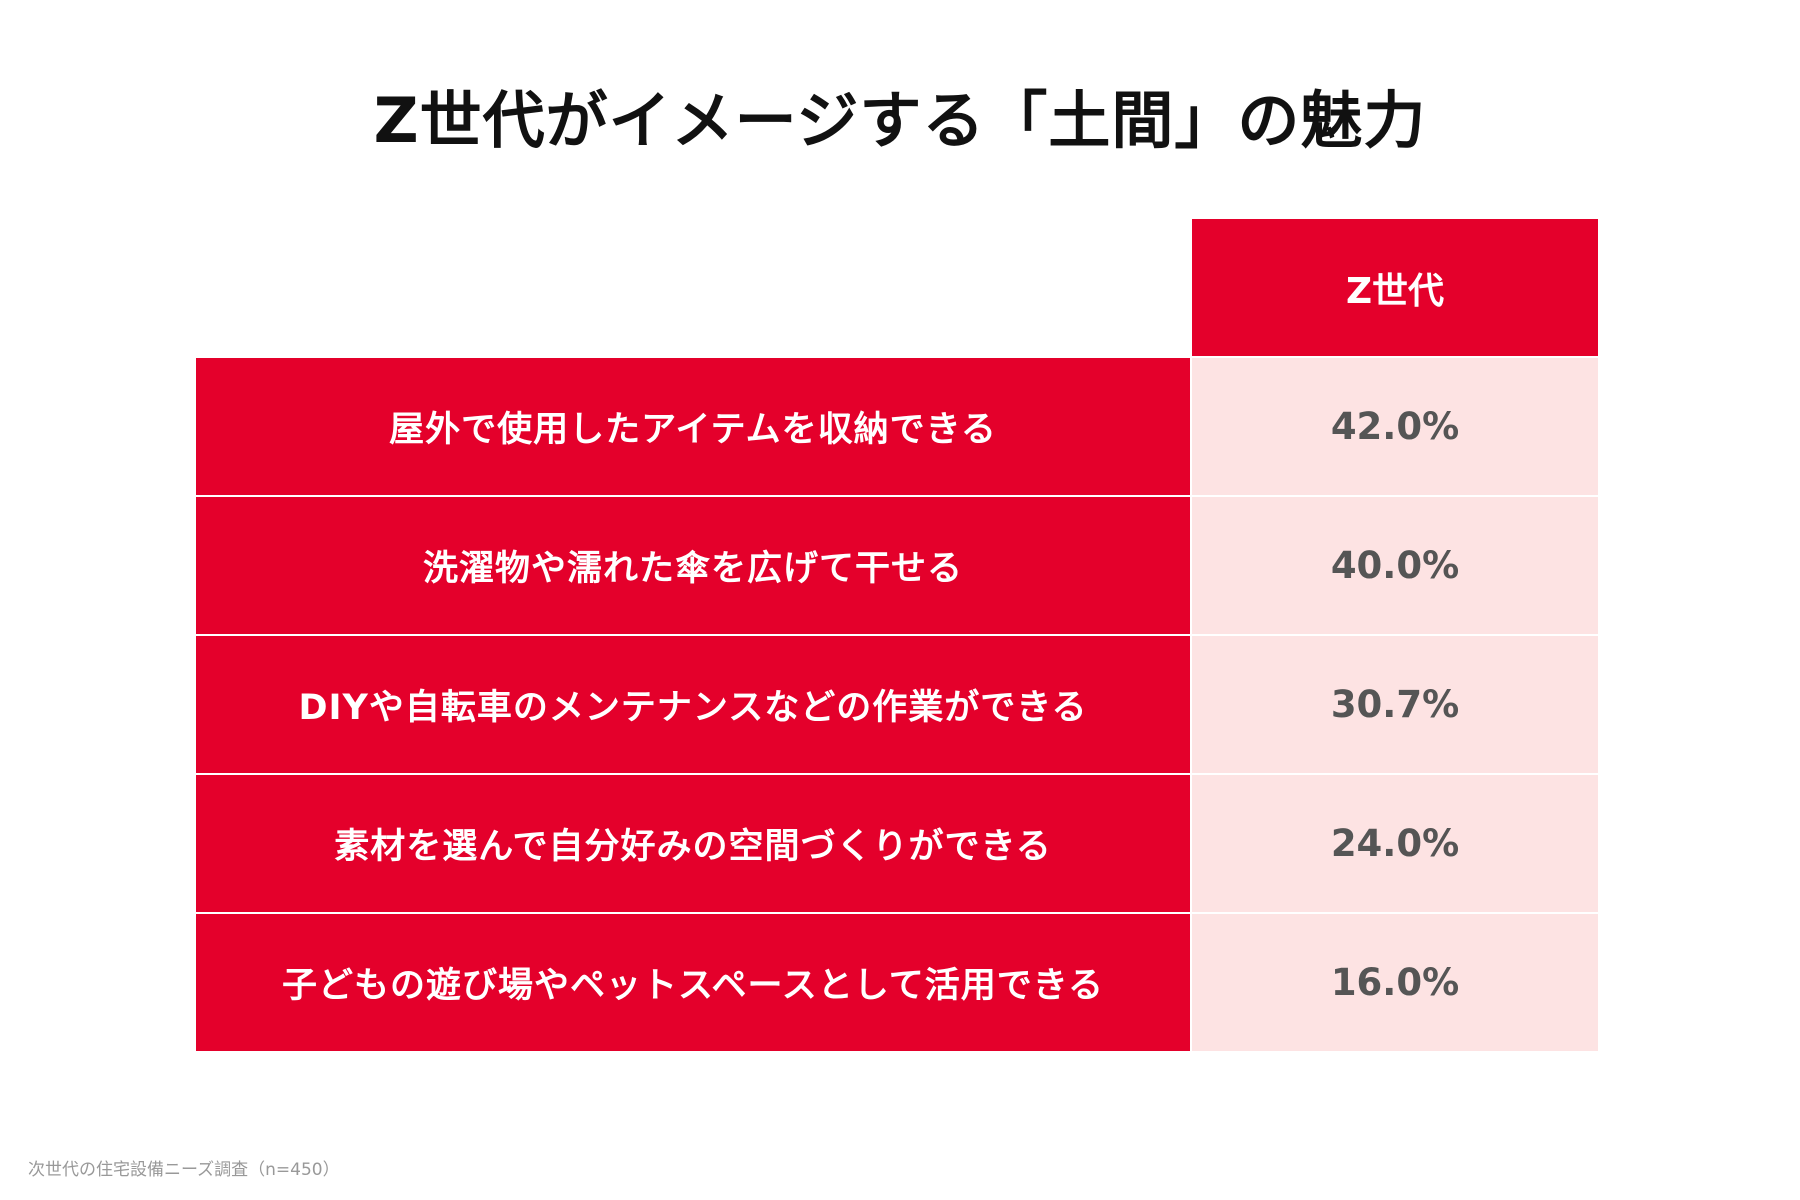 This screenshot has height=1200, width=1800. Describe the element at coordinates (184, 1170) in the screenshot. I see `source-note: 次世代の住宅設備ニーズ調査（n=450）` at that location.